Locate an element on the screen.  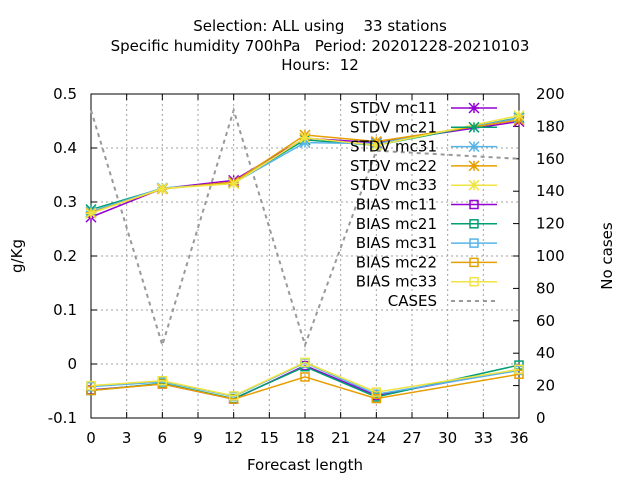
x-axis-label: Forecast length is located at coordinates (305, 465).